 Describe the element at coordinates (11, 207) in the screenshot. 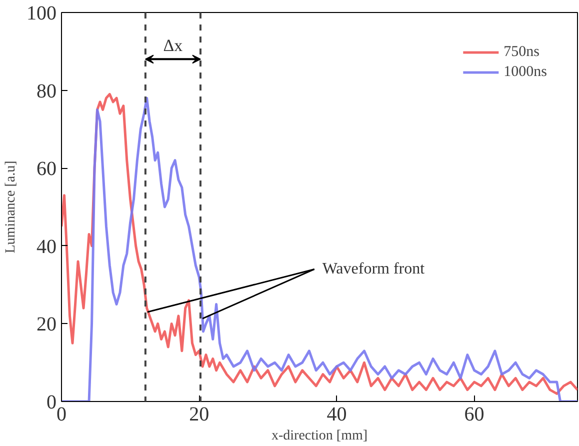

I see `y-axis-title: Luminance [a.u]` at that location.